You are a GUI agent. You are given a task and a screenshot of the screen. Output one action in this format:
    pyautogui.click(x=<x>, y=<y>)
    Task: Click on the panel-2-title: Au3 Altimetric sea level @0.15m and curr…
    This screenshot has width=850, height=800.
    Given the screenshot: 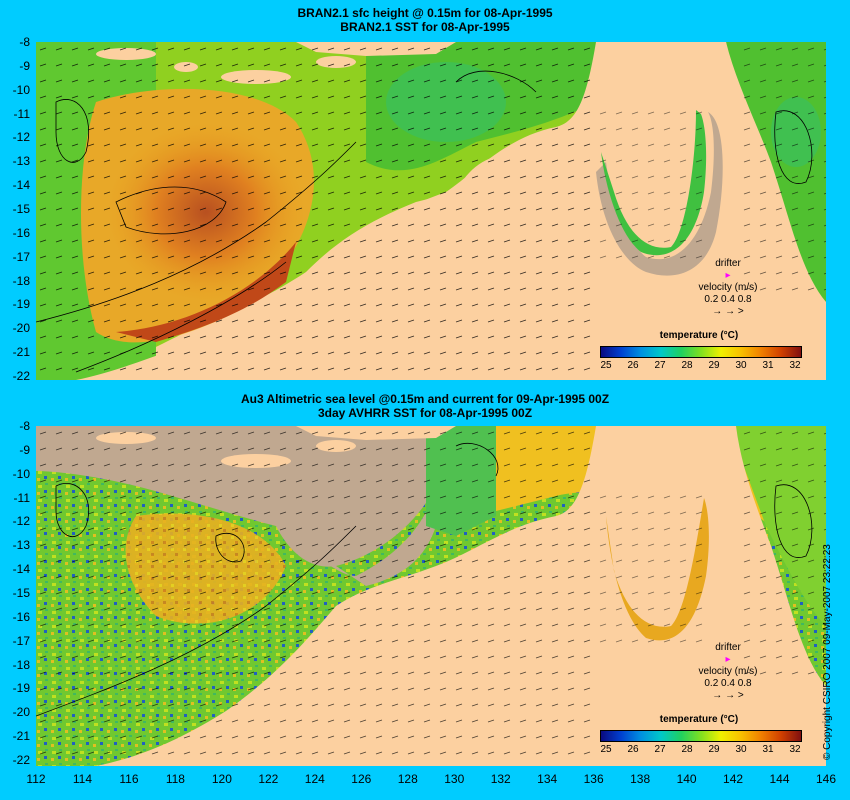 What is the action you would take?
    pyautogui.click(x=425, y=406)
    